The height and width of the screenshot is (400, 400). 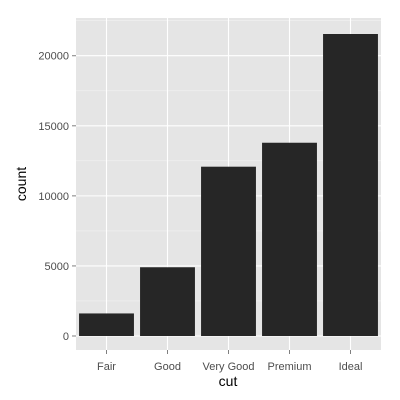 I want to click on x-tick-label: Good, so click(x=167, y=367).